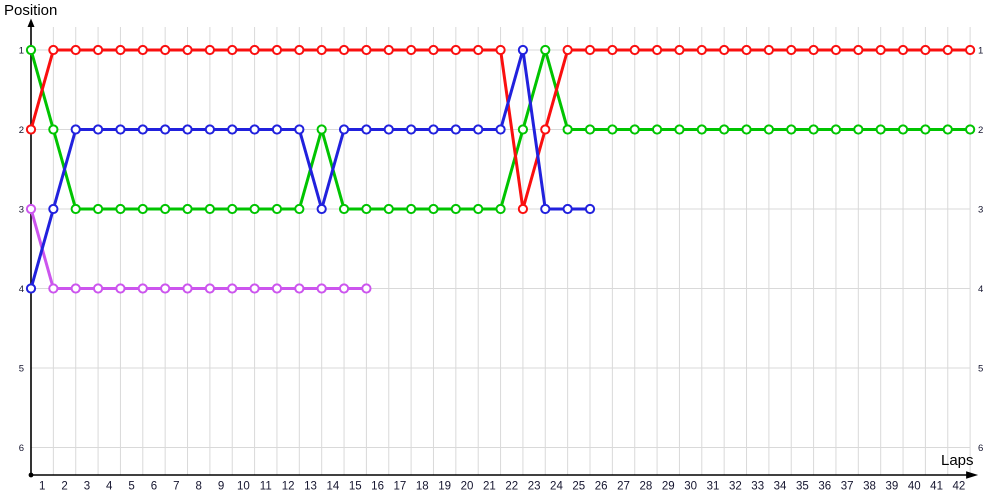  I want to click on x-tick-label: 41, so click(936, 487).